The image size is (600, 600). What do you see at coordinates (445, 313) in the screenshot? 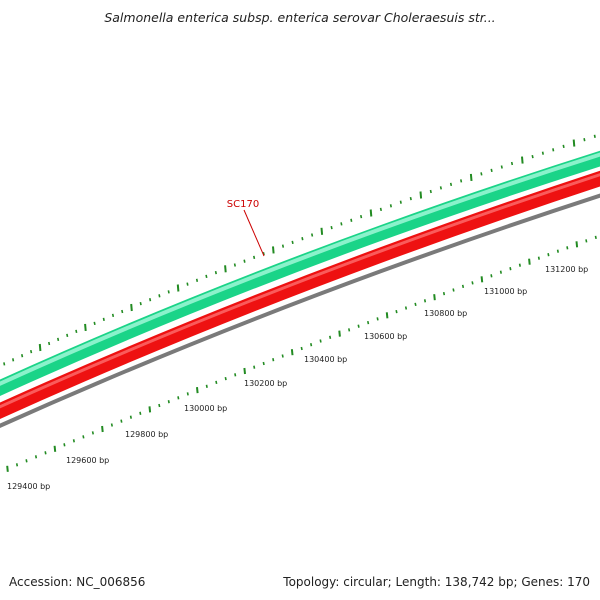
I see `scale-label: 130800 bp` at bounding box center [445, 313].